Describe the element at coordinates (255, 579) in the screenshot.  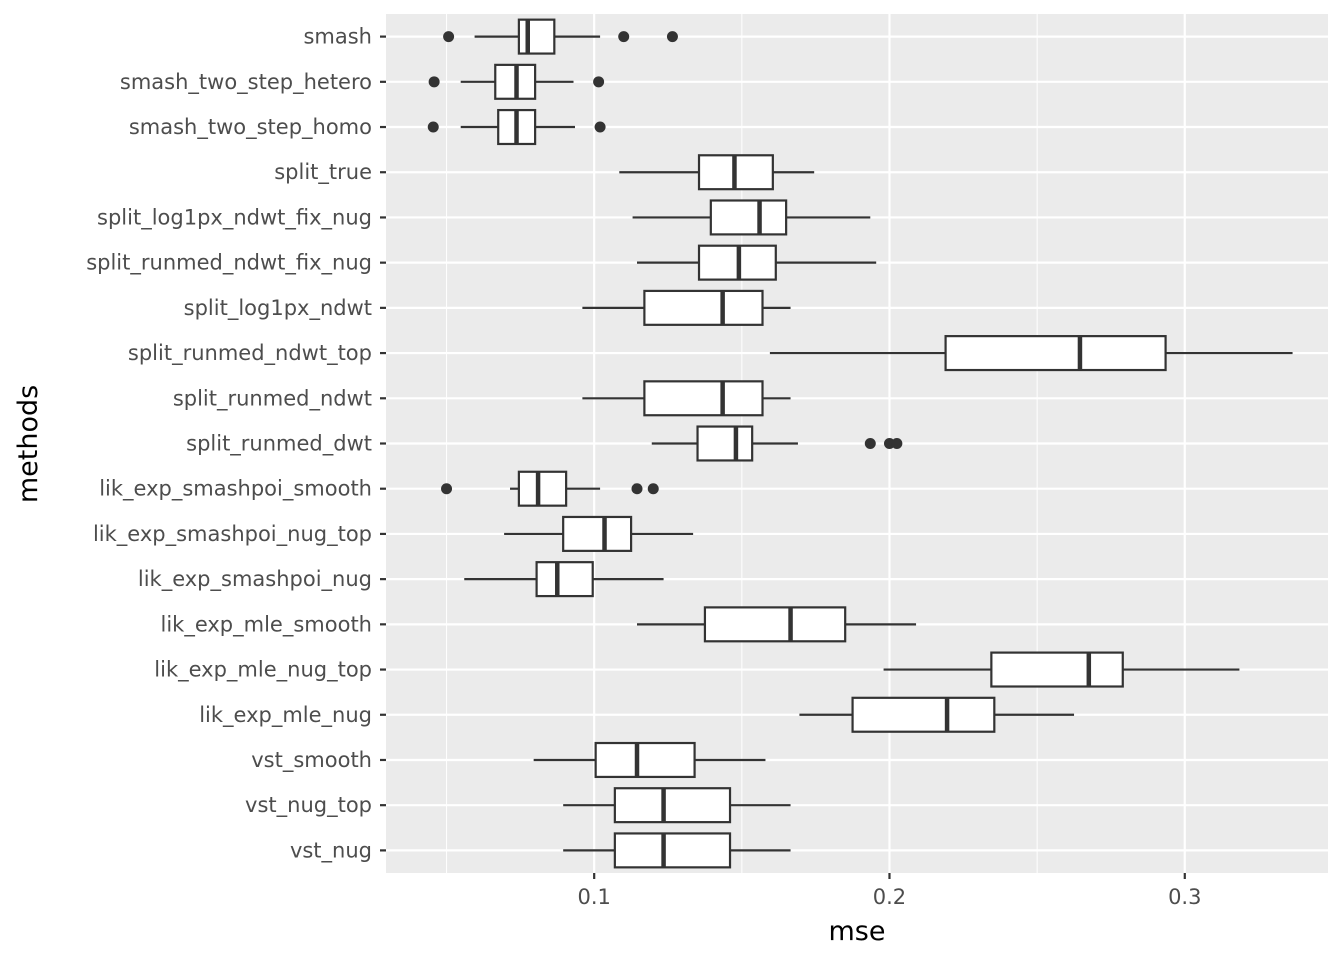
I see `y-tick-label: lik_exp_smashpoi_nug` at that location.